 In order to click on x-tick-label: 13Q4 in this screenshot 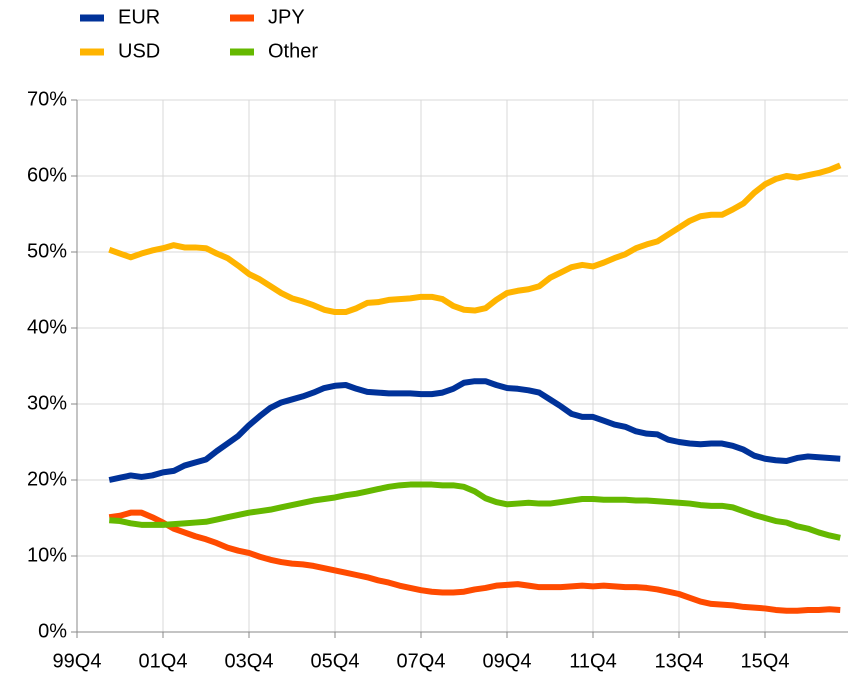, I will do `click(679, 661)`.